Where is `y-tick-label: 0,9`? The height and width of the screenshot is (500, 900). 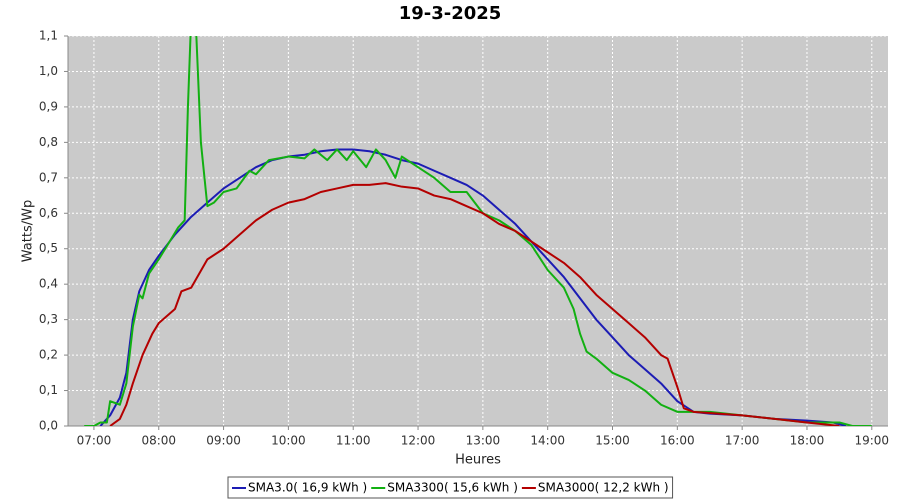
y-tick-label: 0,9 is located at coordinates (48, 106).